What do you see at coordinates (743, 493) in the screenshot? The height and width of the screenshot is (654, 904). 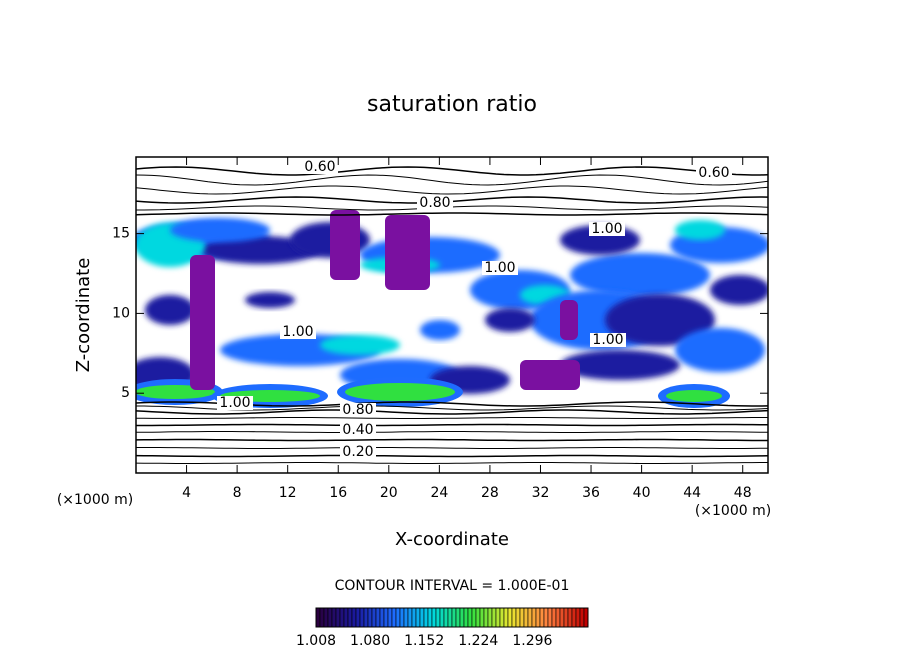 I see `x-tick-label: 48` at bounding box center [743, 493].